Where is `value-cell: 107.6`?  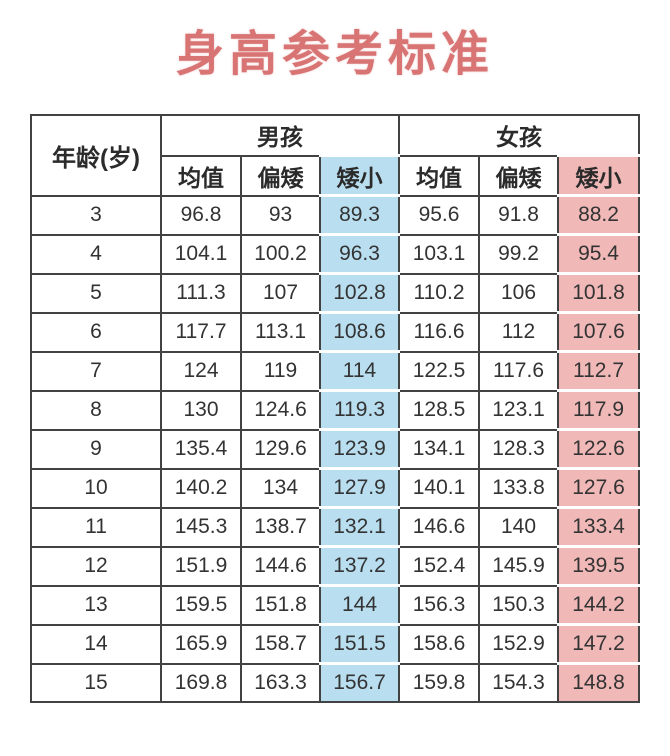 value-cell: 107.6 is located at coordinates (598, 332).